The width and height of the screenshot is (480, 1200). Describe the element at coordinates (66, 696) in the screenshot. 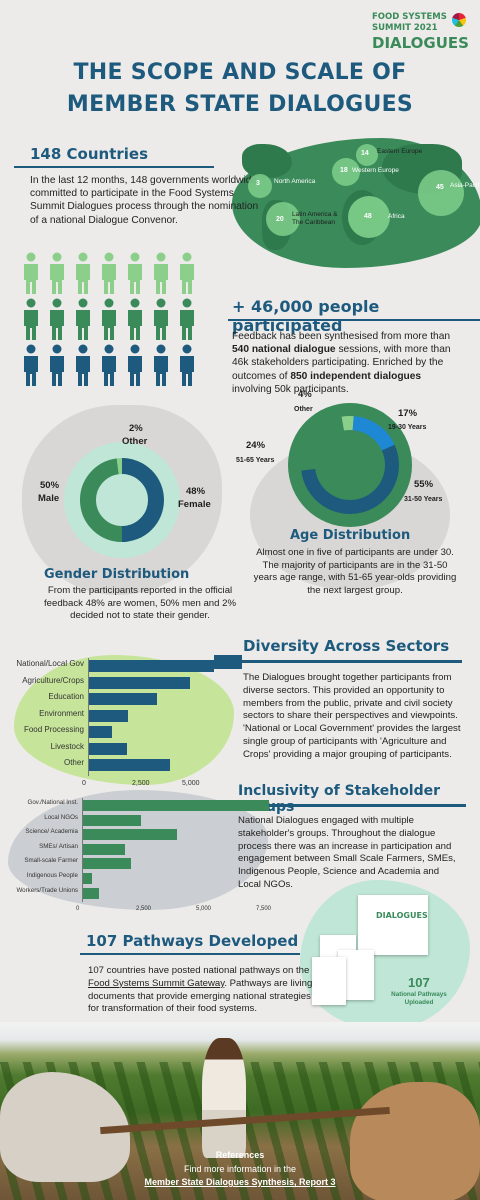

I see `bar-category-label: Education` at that location.